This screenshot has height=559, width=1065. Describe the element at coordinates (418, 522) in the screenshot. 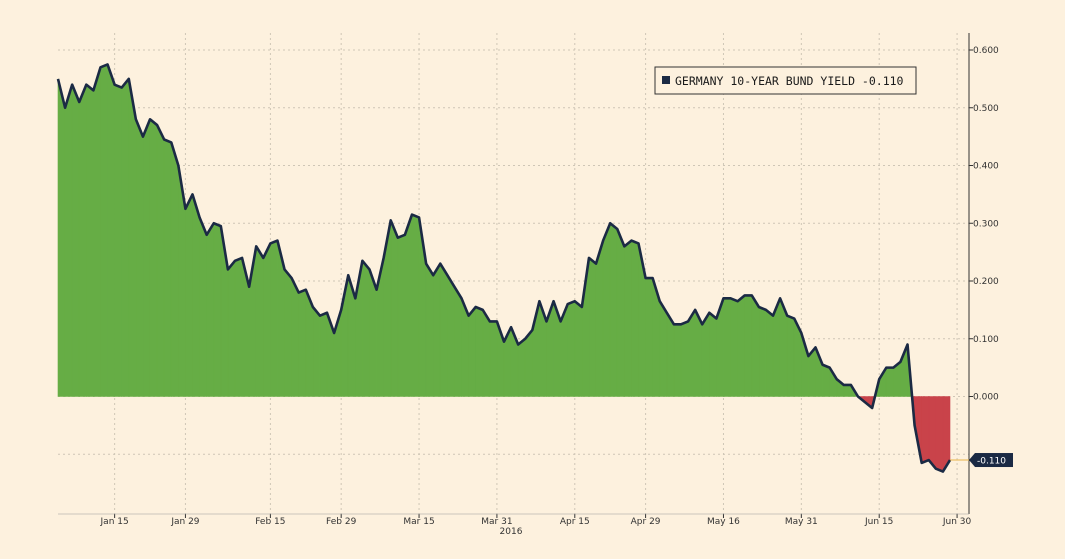

I see `x-tick-label: Mar 15` at that location.